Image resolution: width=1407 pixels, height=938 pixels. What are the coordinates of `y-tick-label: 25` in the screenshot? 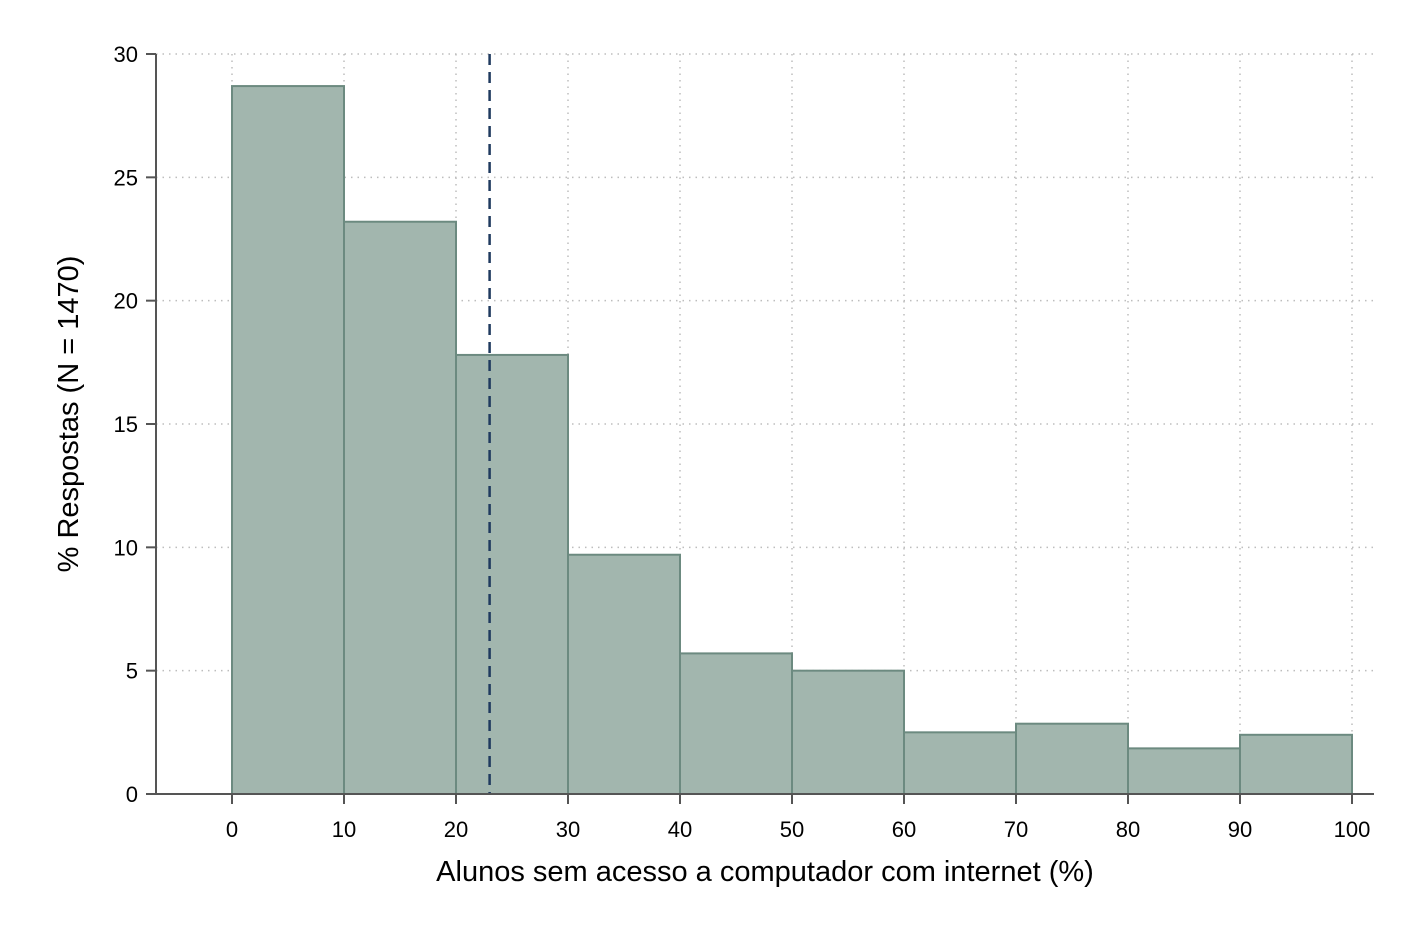 It's located at (126, 177).